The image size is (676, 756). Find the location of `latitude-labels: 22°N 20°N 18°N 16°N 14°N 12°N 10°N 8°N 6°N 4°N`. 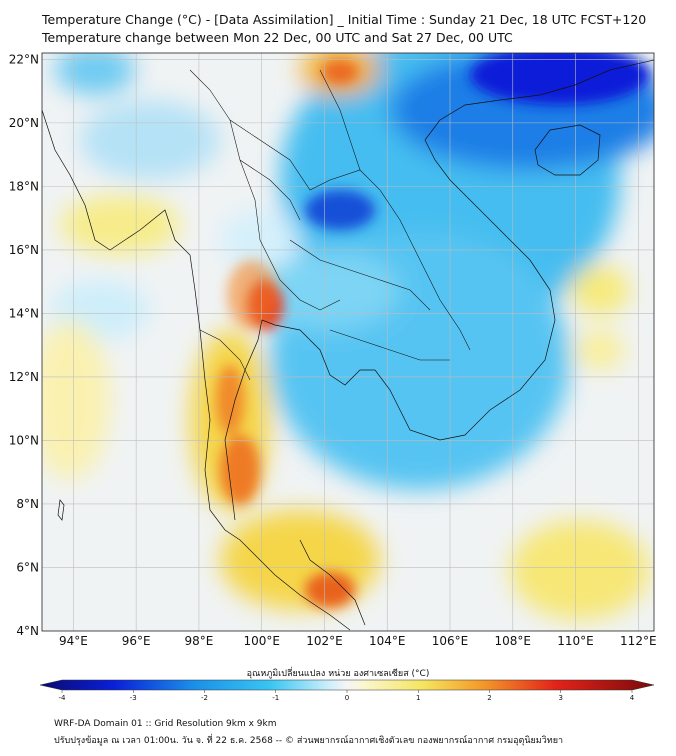

latitude-labels: 22°N 20°N 18°N 16°N 14°N 12°N 10°N 8°N 6°N 4°N is located at coordinates (24, 345).